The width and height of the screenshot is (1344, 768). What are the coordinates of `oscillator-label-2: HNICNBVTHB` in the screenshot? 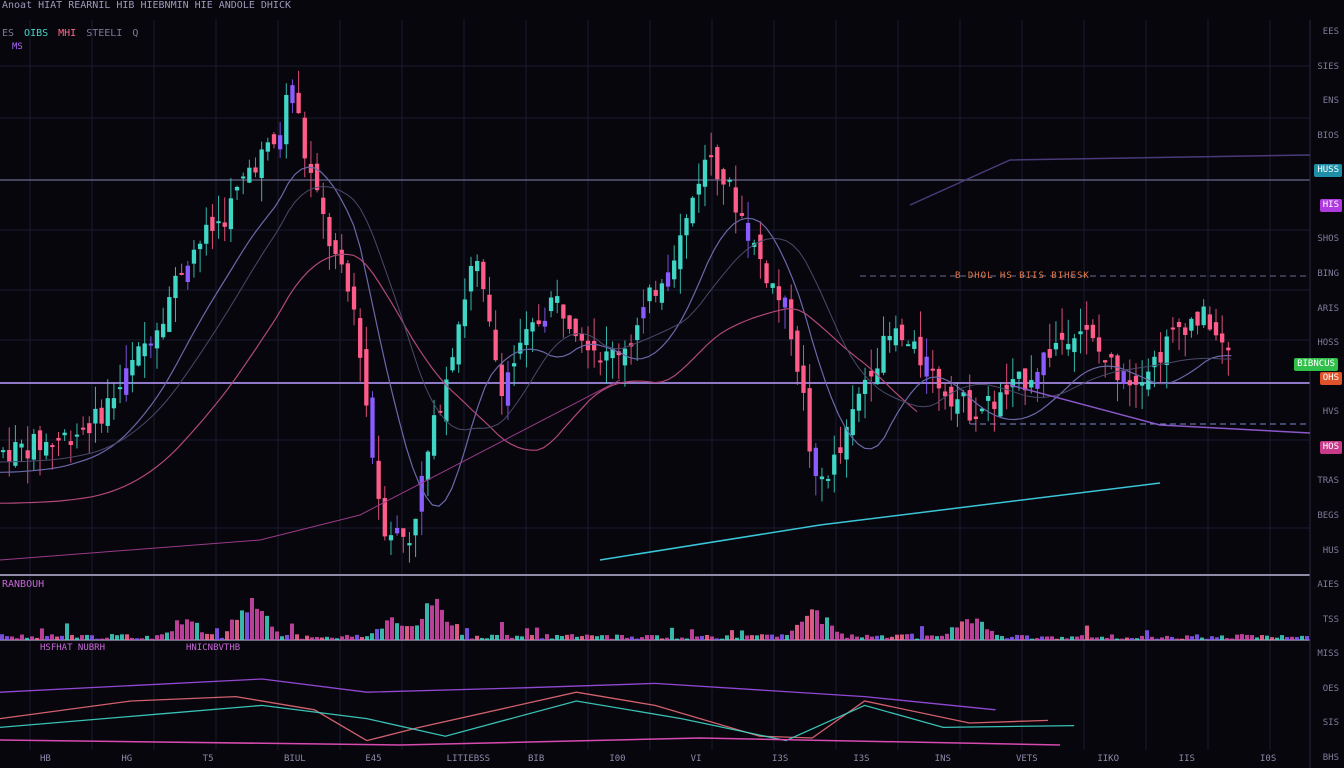 It's located at (213, 648).